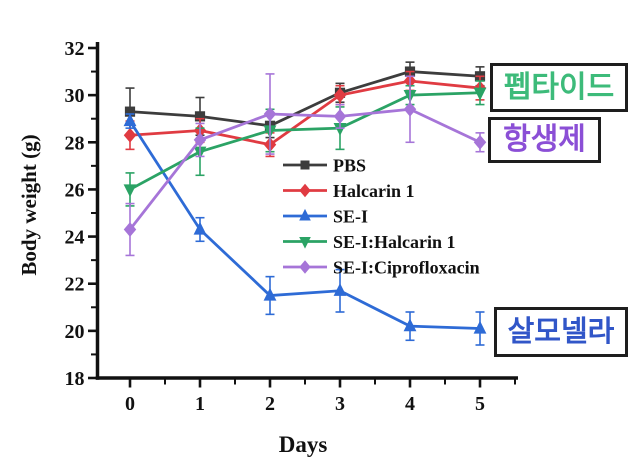 The image size is (631, 464). What do you see at coordinates (394, 242) in the screenshot?
I see `legend-label: SE-I:Halcarin 1` at bounding box center [394, 242].